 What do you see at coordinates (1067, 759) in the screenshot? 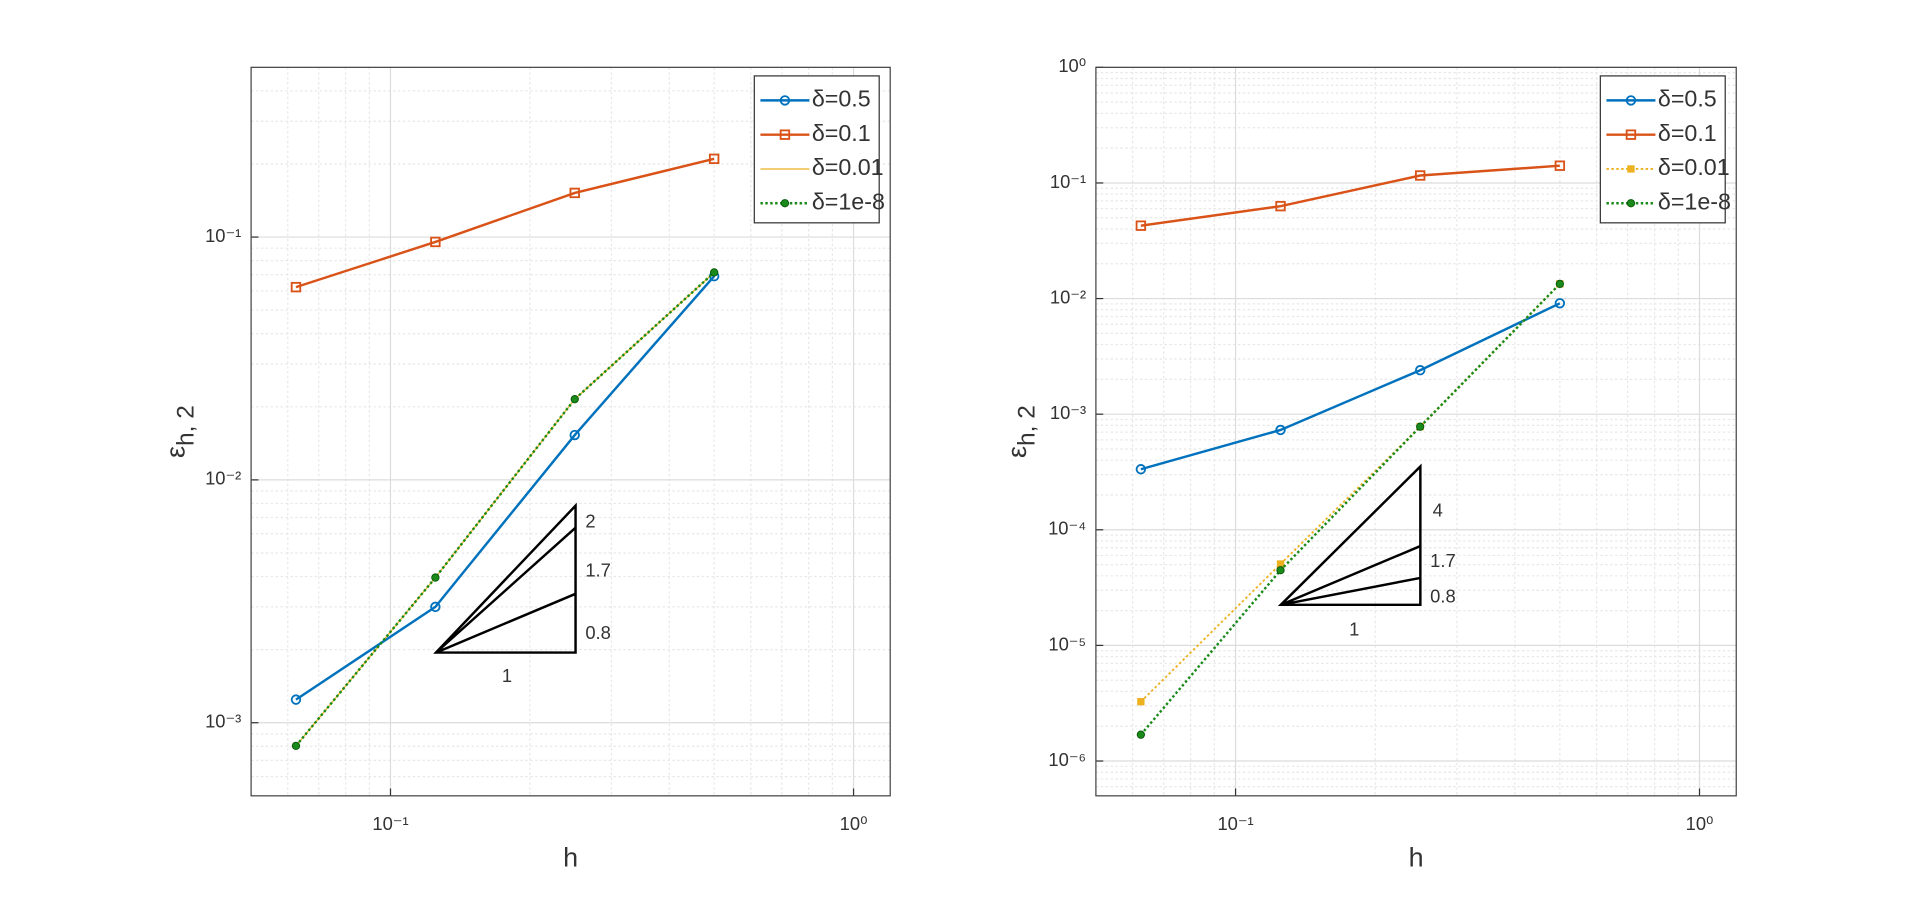
I see `y-tick-label: 10⁻⁶` at bounding box center [1067, 759].